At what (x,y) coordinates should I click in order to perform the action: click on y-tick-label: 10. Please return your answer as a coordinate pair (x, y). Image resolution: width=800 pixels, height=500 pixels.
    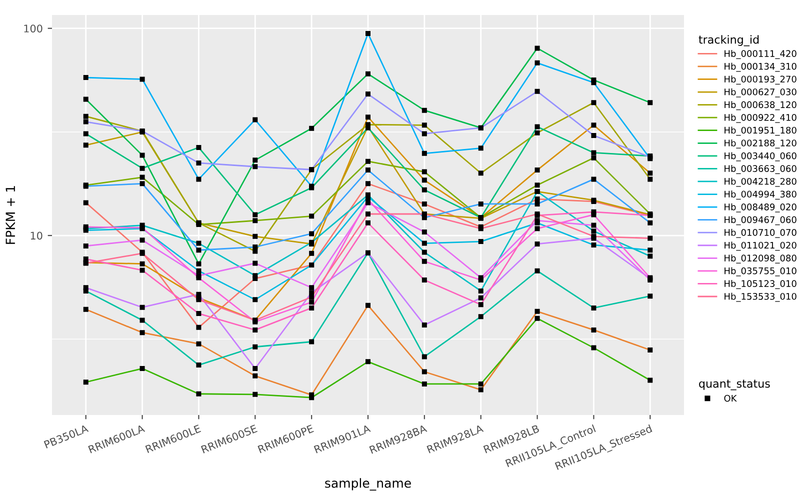
    Looking at the image, I should click on (36, 236).